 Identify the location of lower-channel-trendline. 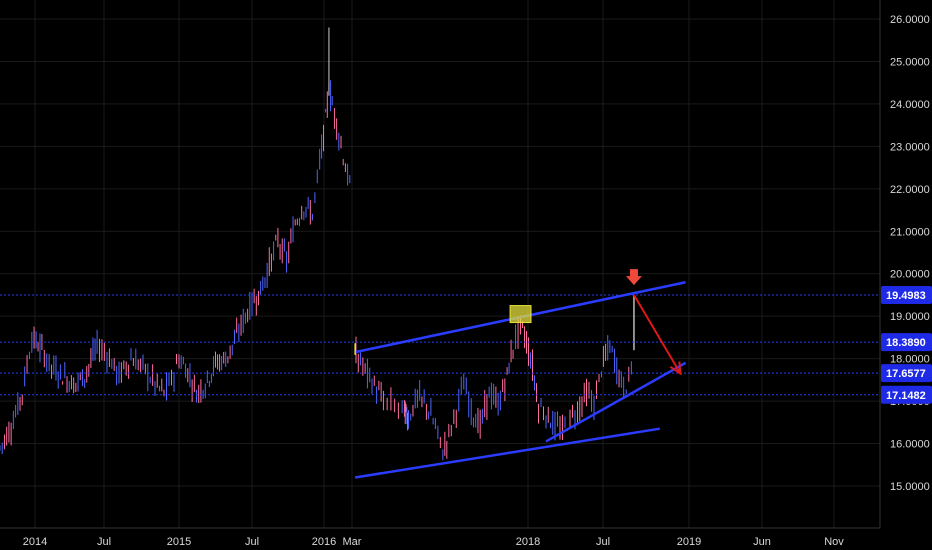
(507, 453).